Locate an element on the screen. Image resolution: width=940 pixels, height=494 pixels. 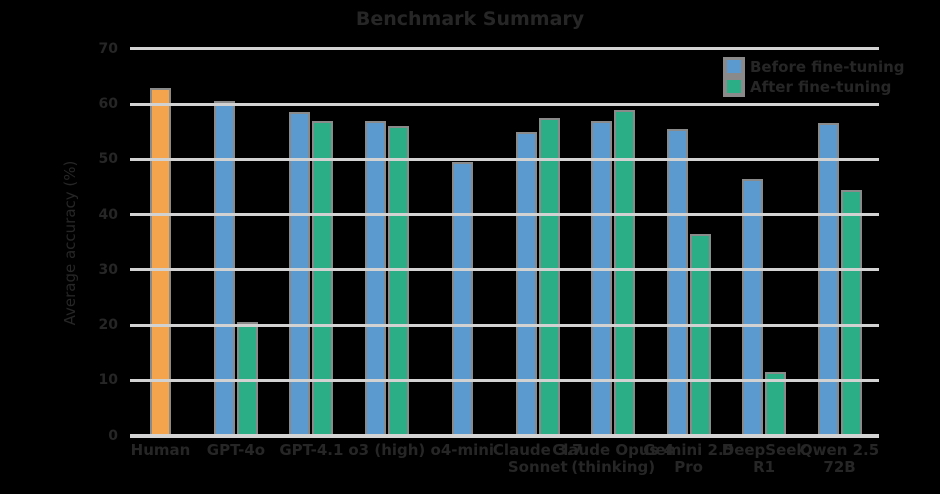
legend-entry-1: After fine-tuning is located at coordinates (814, 86).